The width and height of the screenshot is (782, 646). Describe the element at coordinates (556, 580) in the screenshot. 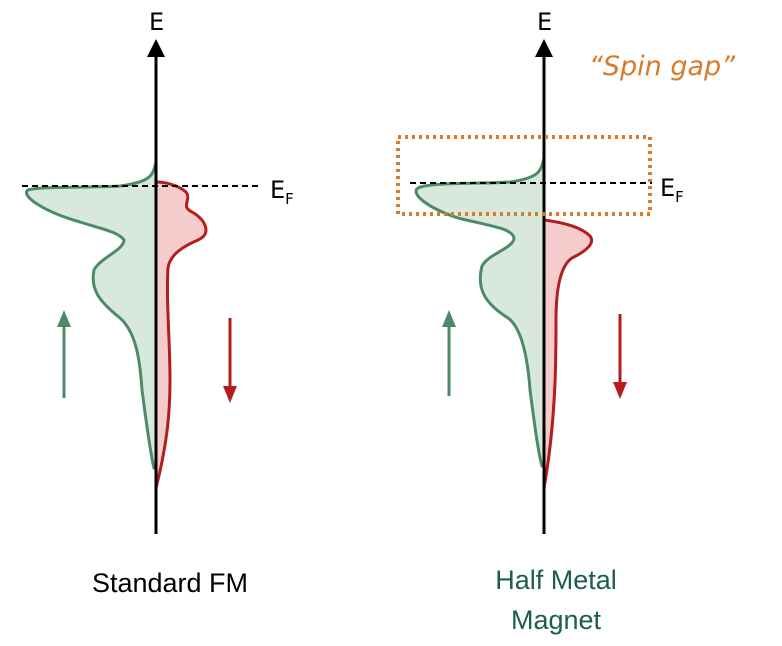

I see `caption-half-metal-line1: Half Metal` at that location.